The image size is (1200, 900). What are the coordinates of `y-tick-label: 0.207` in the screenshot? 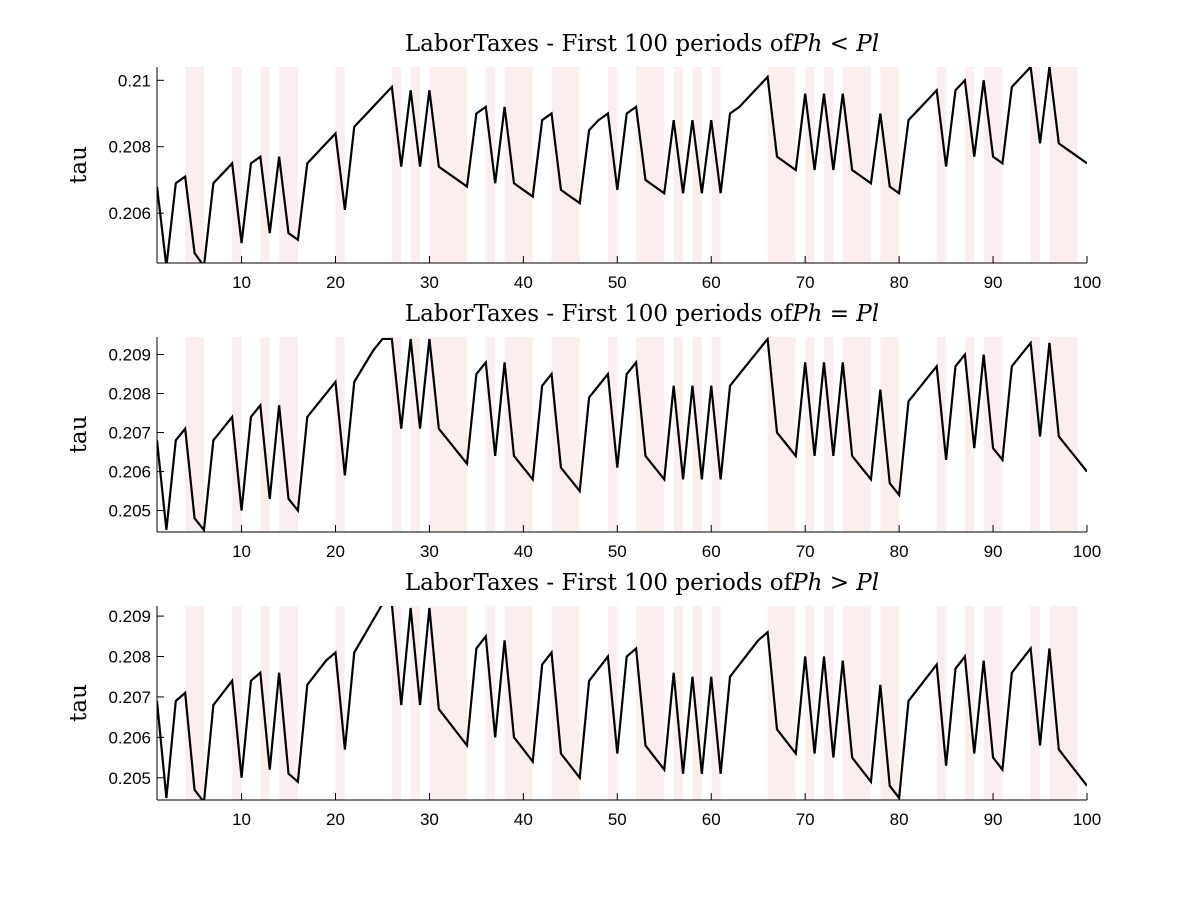 It's located at (129, 433).